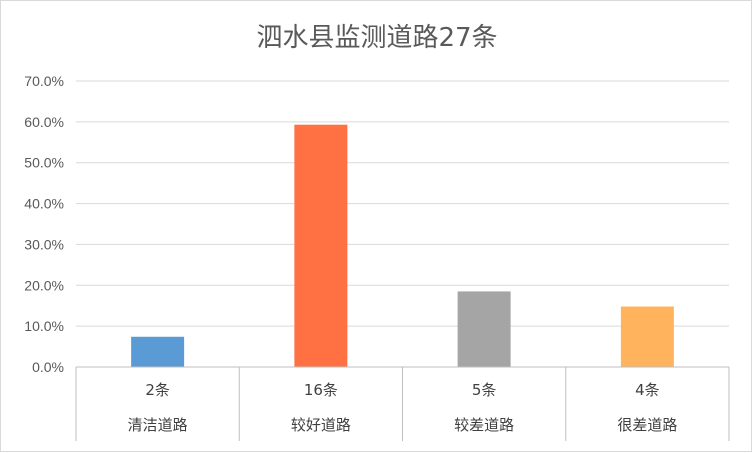 The height and width of the screenshot is (453, 752). I want to click on y-tick-label: 50.0%, so click(44, 163).